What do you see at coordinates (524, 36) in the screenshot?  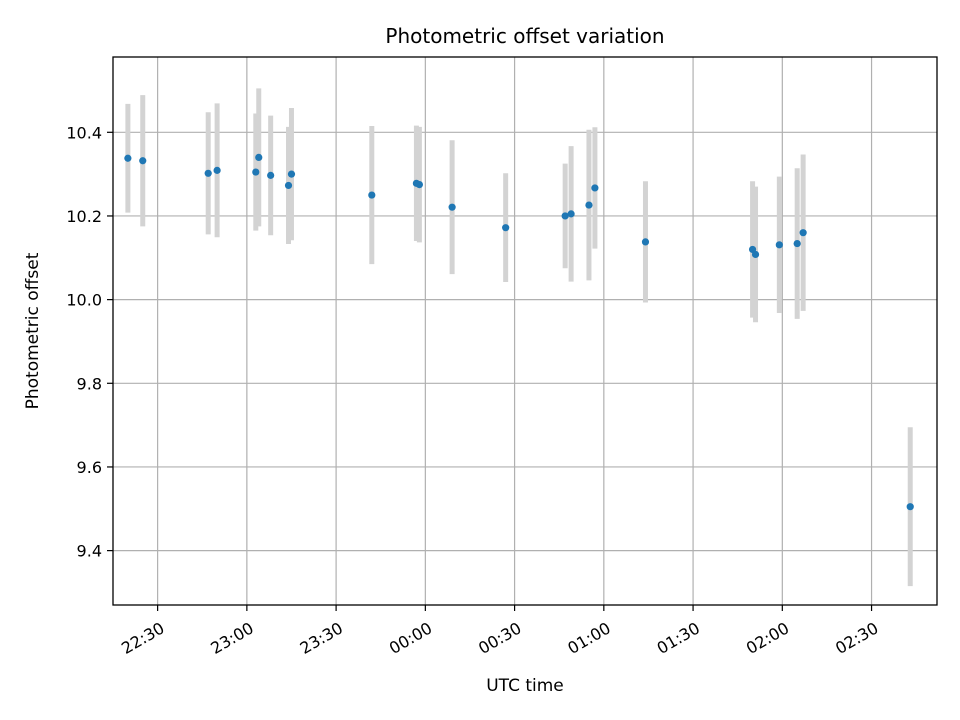 I see `chart-title: Photometric offset variation` at bounding box center [524, 36].